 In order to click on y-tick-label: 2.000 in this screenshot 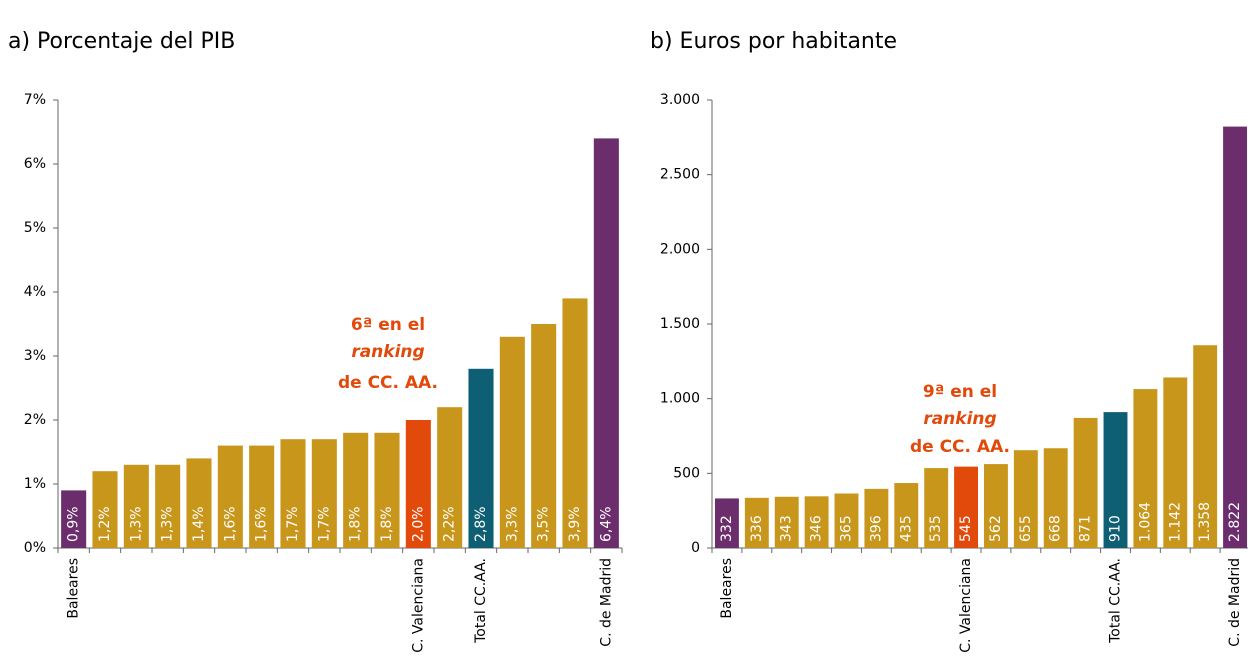, I will do `click(680, 249)`.